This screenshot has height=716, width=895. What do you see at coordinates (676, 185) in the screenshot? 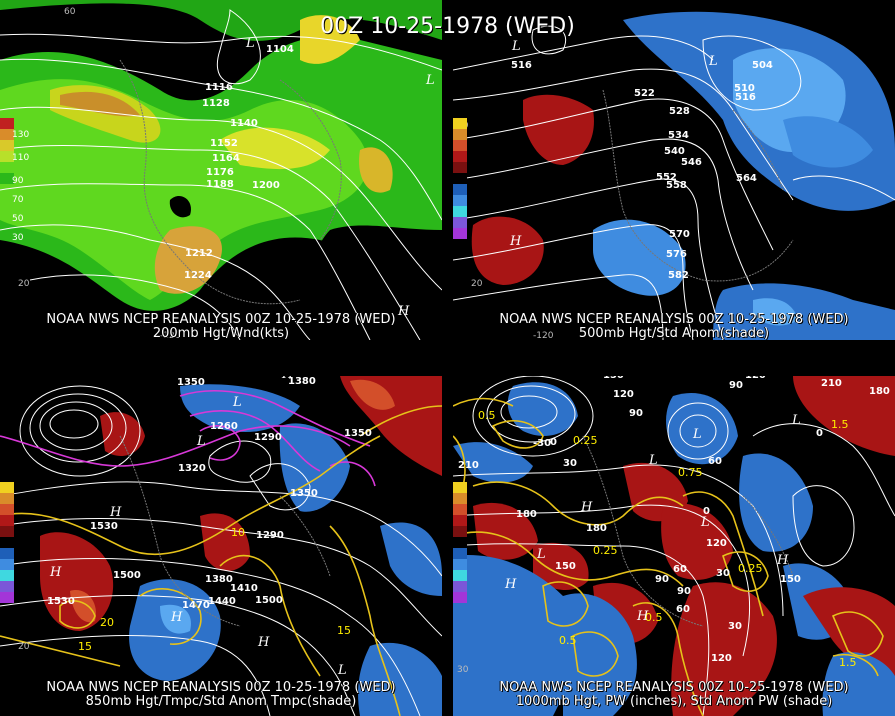
I see `svg-text: 558` at bounding box center [676, 185].